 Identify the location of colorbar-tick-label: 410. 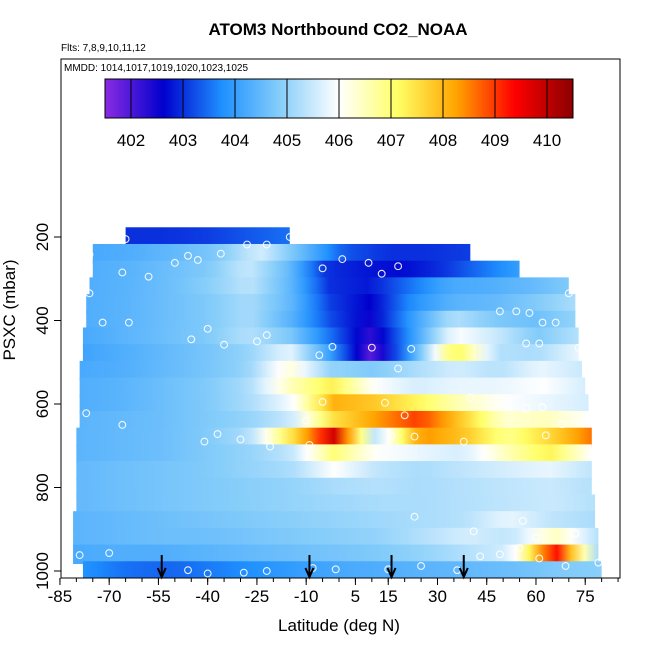
(547, 140).